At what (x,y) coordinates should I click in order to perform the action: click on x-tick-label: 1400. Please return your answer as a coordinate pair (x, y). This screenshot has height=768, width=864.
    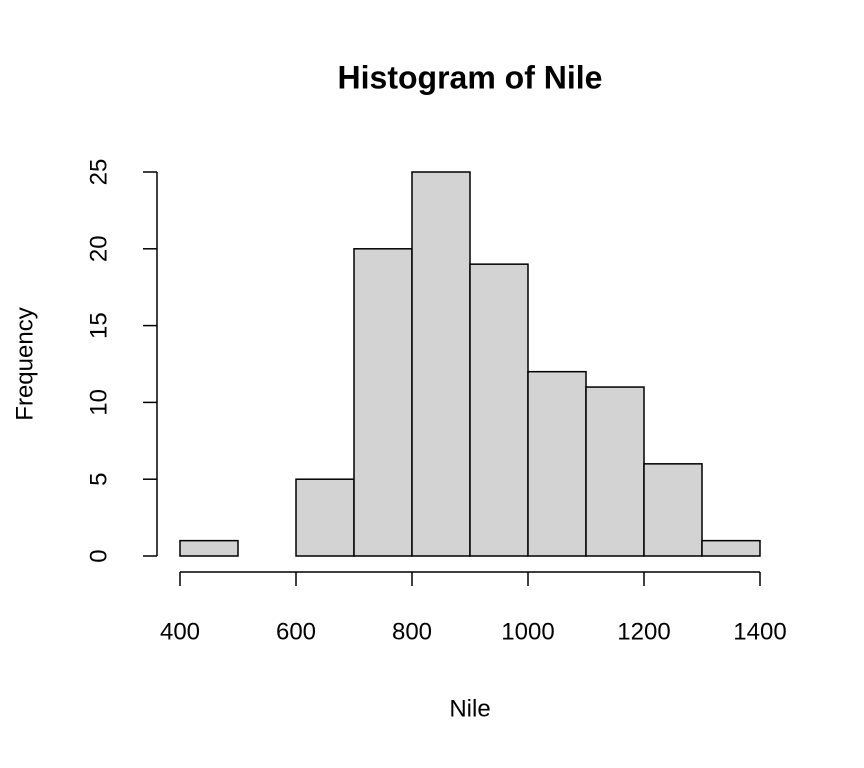
    Looking at the image, I should click on (759, 631).